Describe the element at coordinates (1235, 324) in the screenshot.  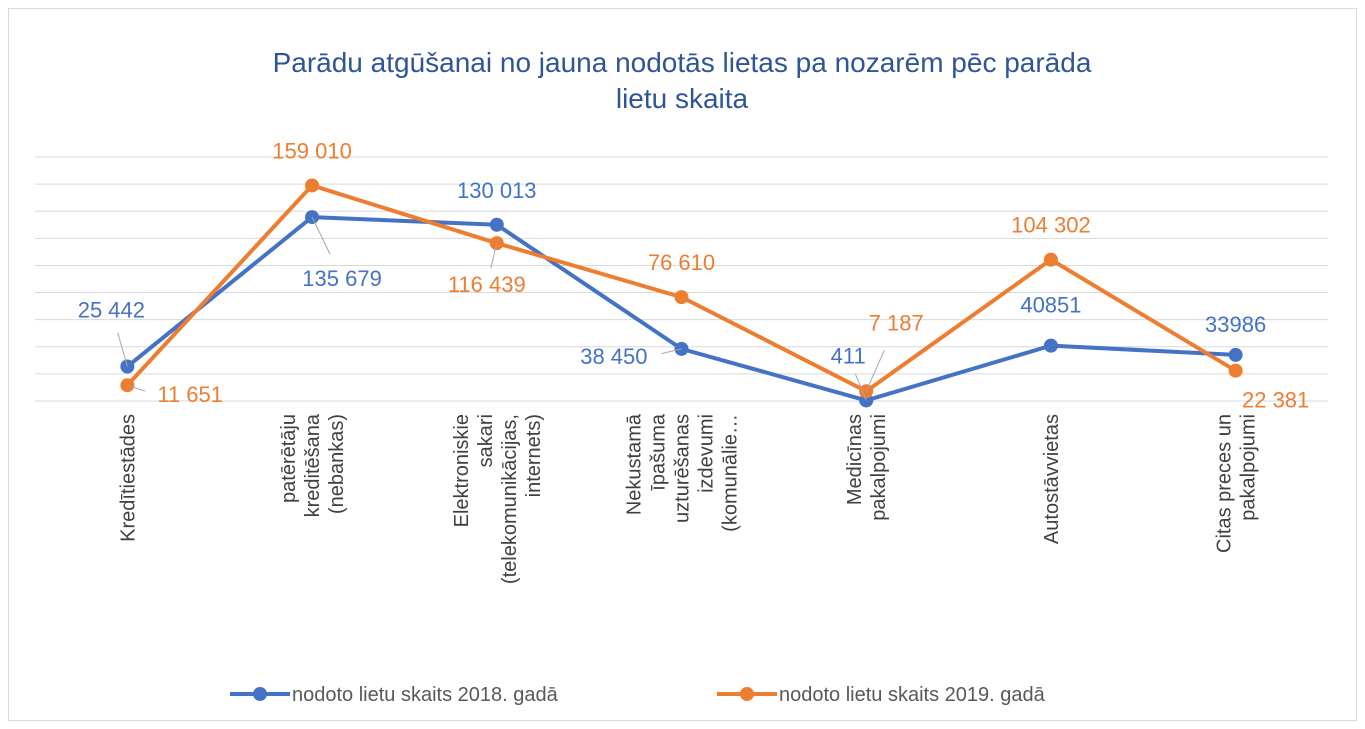
I see `data-label: 33986` at that location.